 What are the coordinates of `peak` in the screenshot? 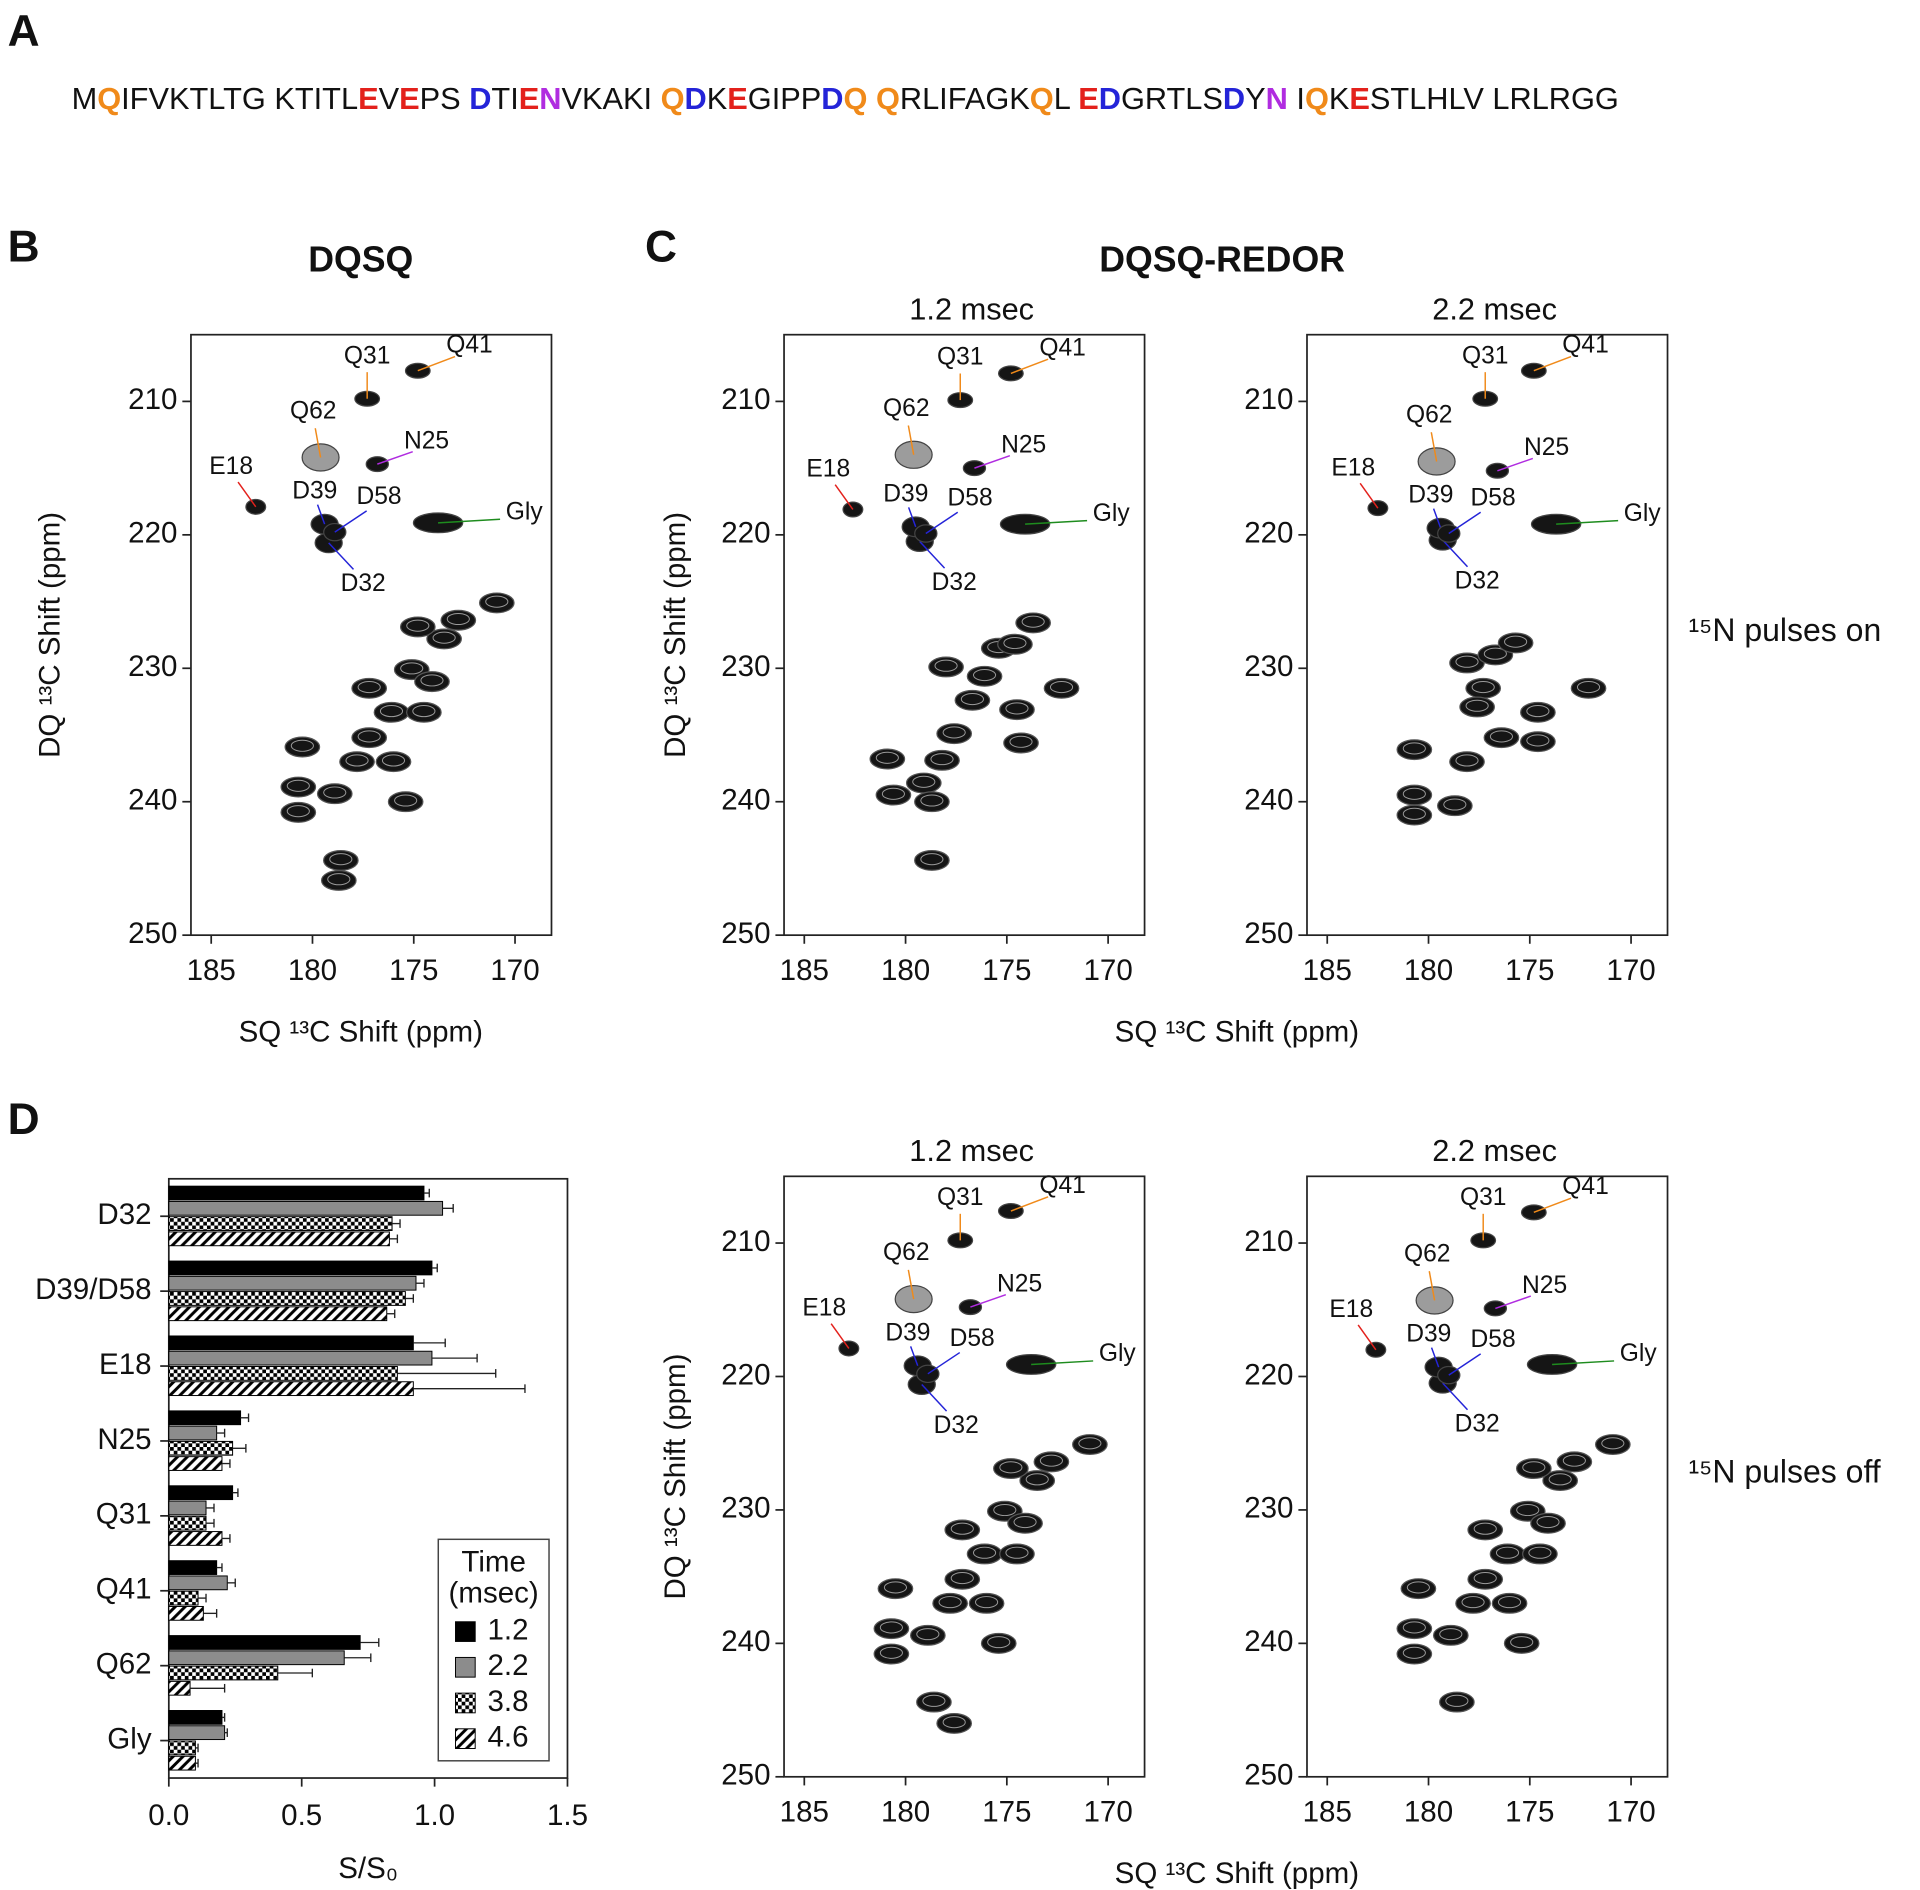 It's located at (438, 523).